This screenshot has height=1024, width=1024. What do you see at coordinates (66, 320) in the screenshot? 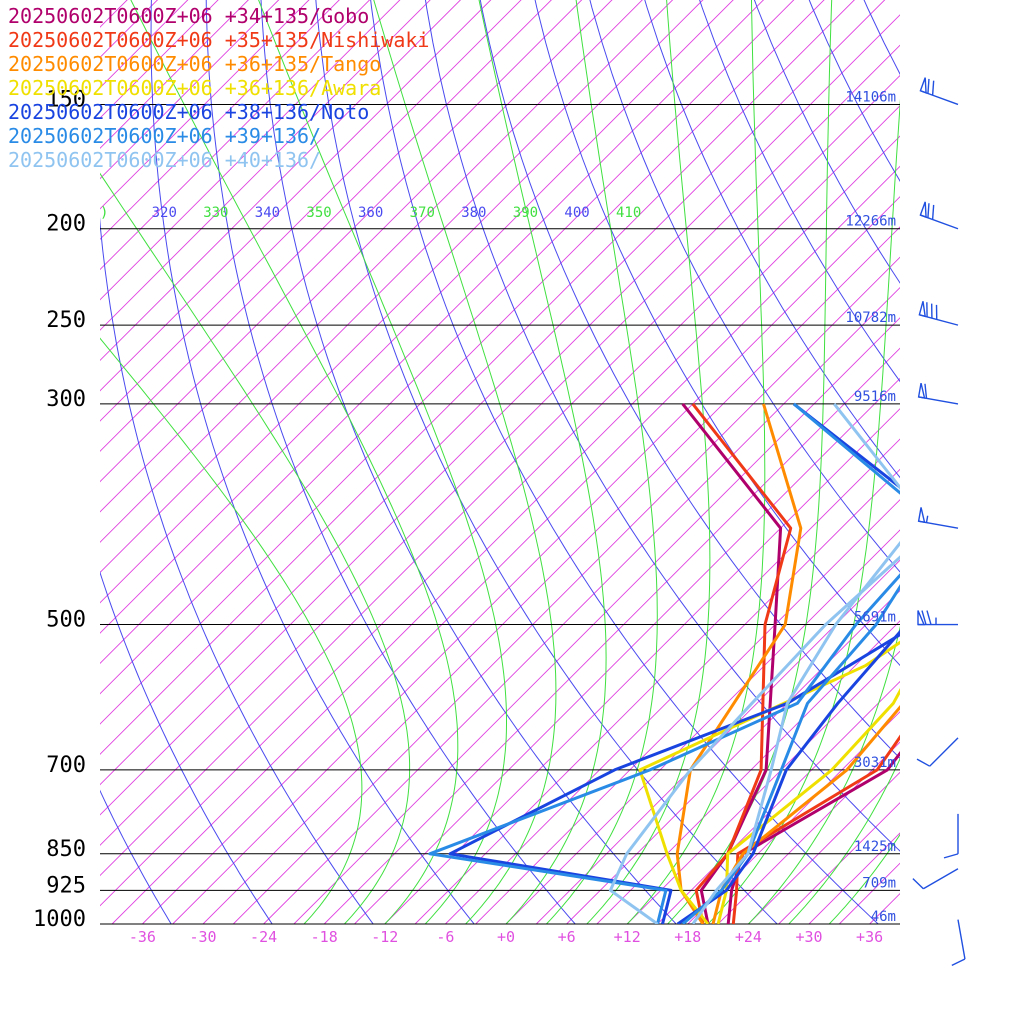
I see `pressure-label: 250` at bounding box center [66, 320].